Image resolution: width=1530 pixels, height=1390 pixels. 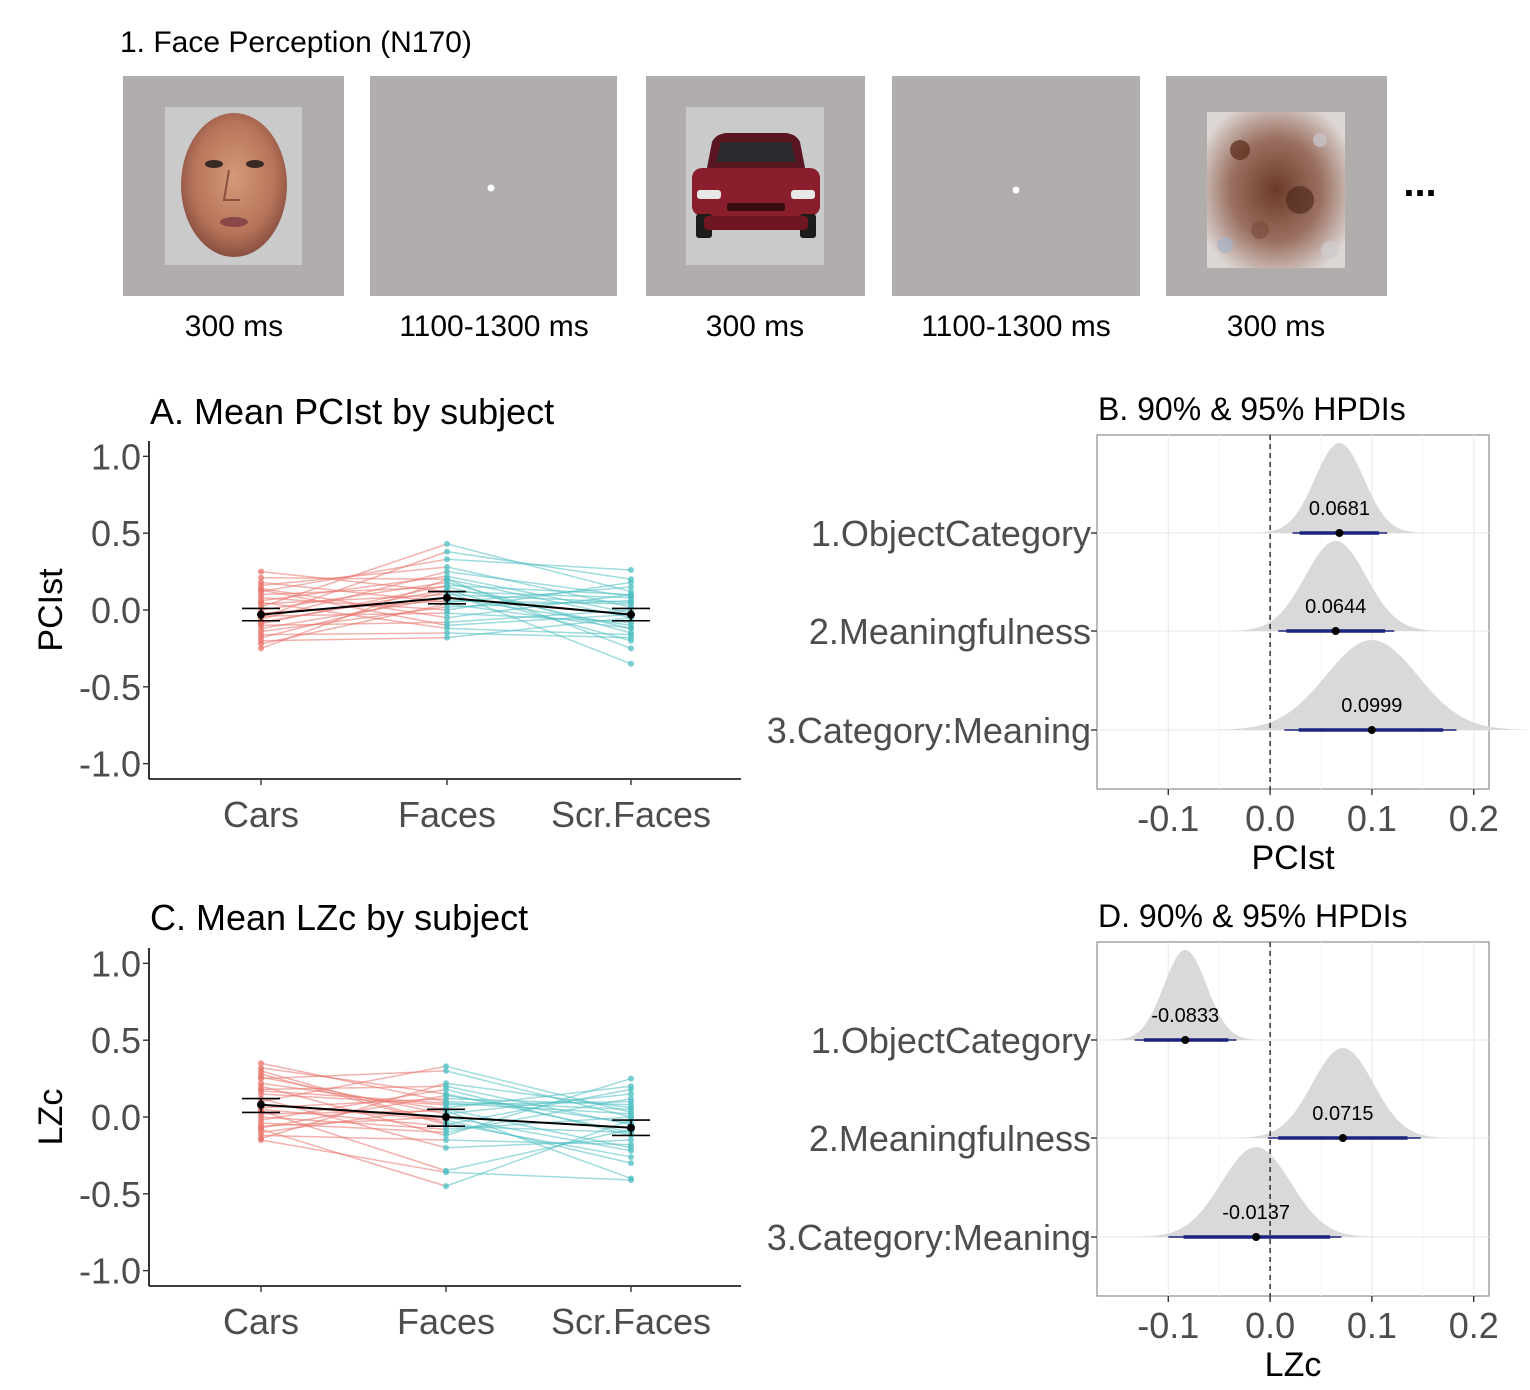 I want to click on y-tick-label: 0.5, so click(x=116, y=533).